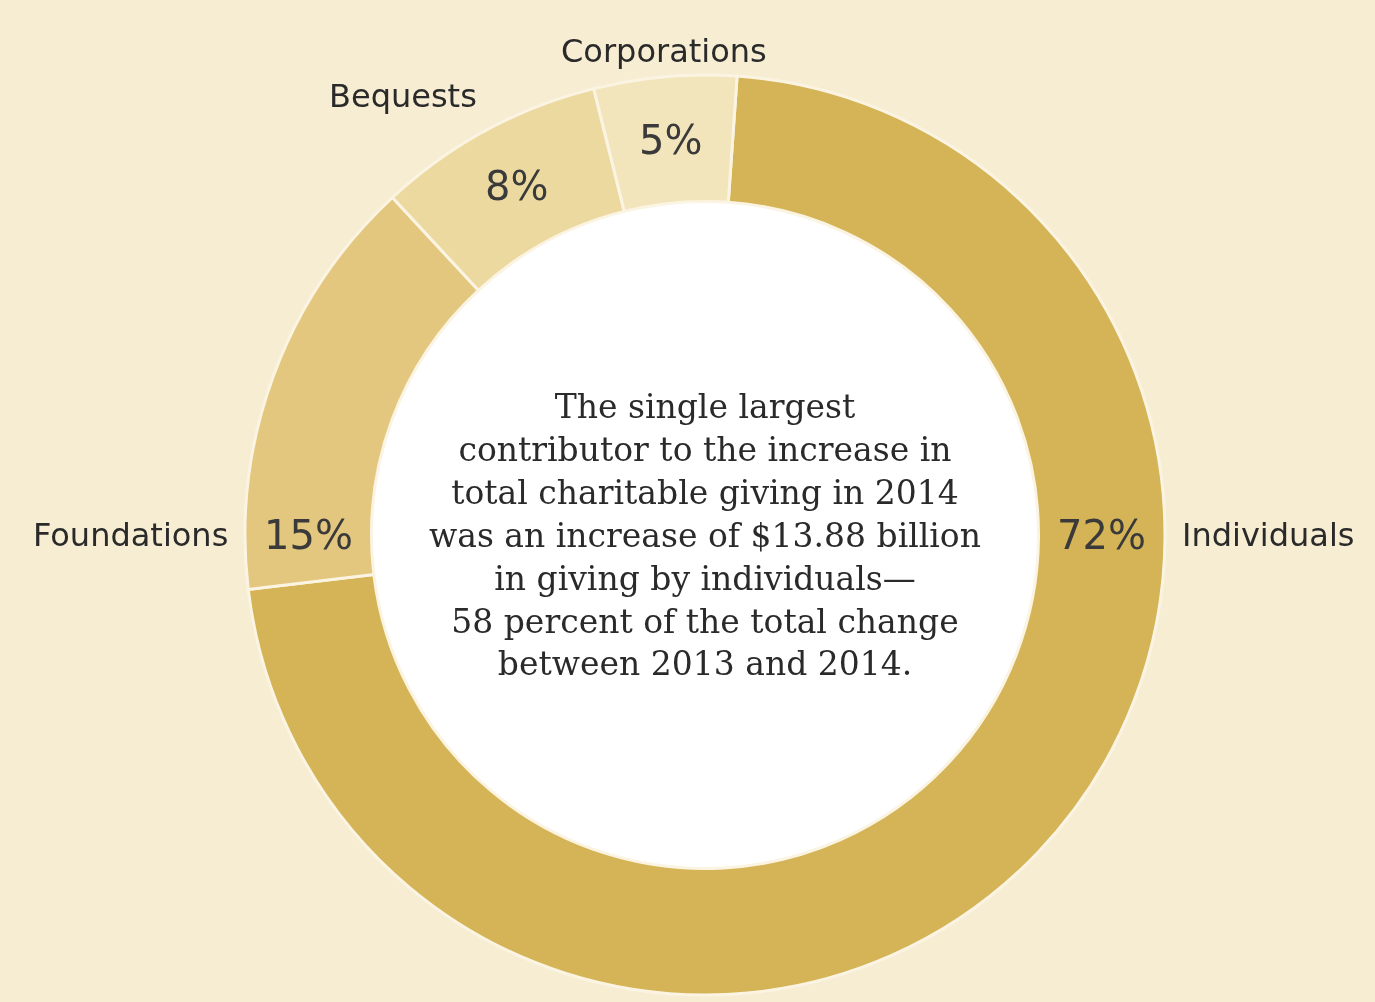  Describe the element at coordinates (664, 51) in the screenshot. I see `slice-label: Corporations` at that location.